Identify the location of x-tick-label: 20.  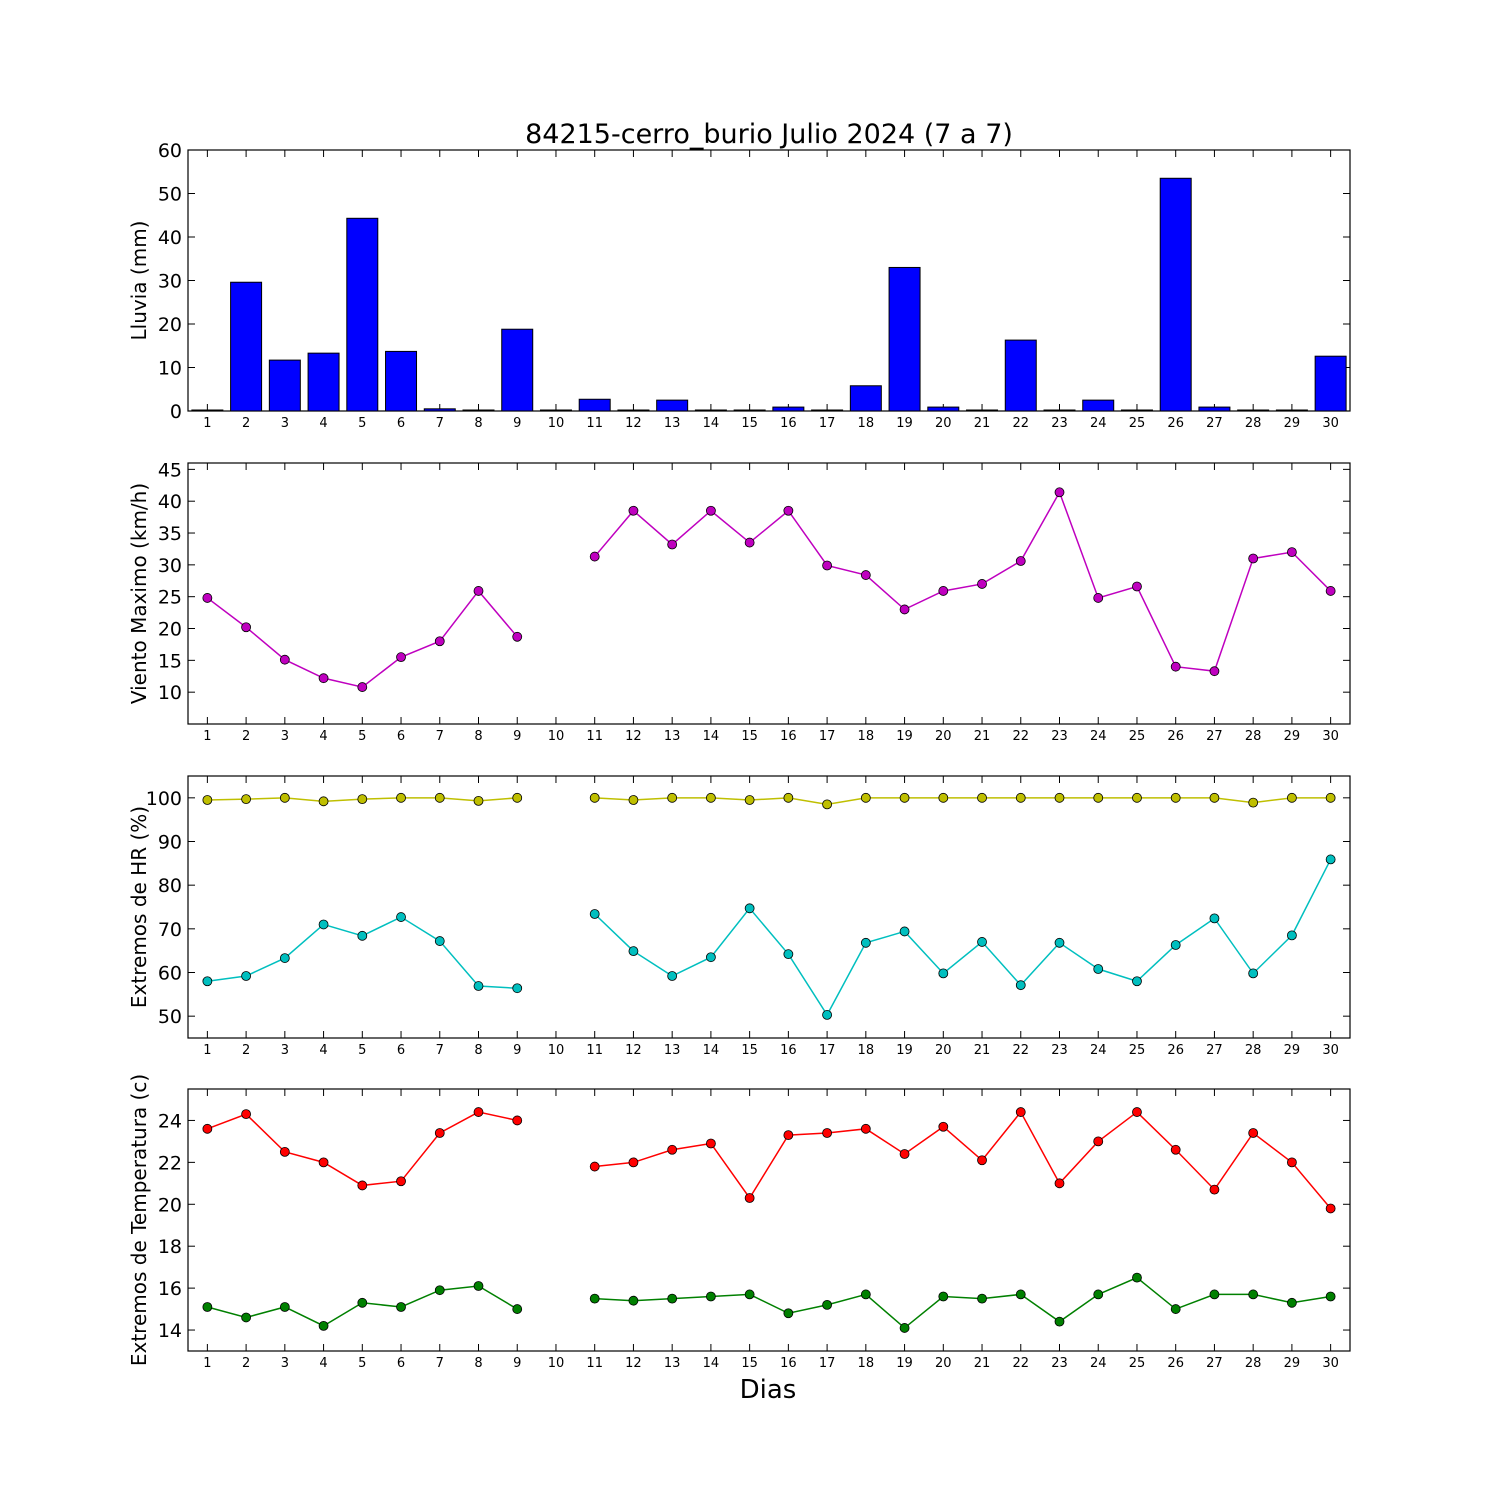
(943, 423).